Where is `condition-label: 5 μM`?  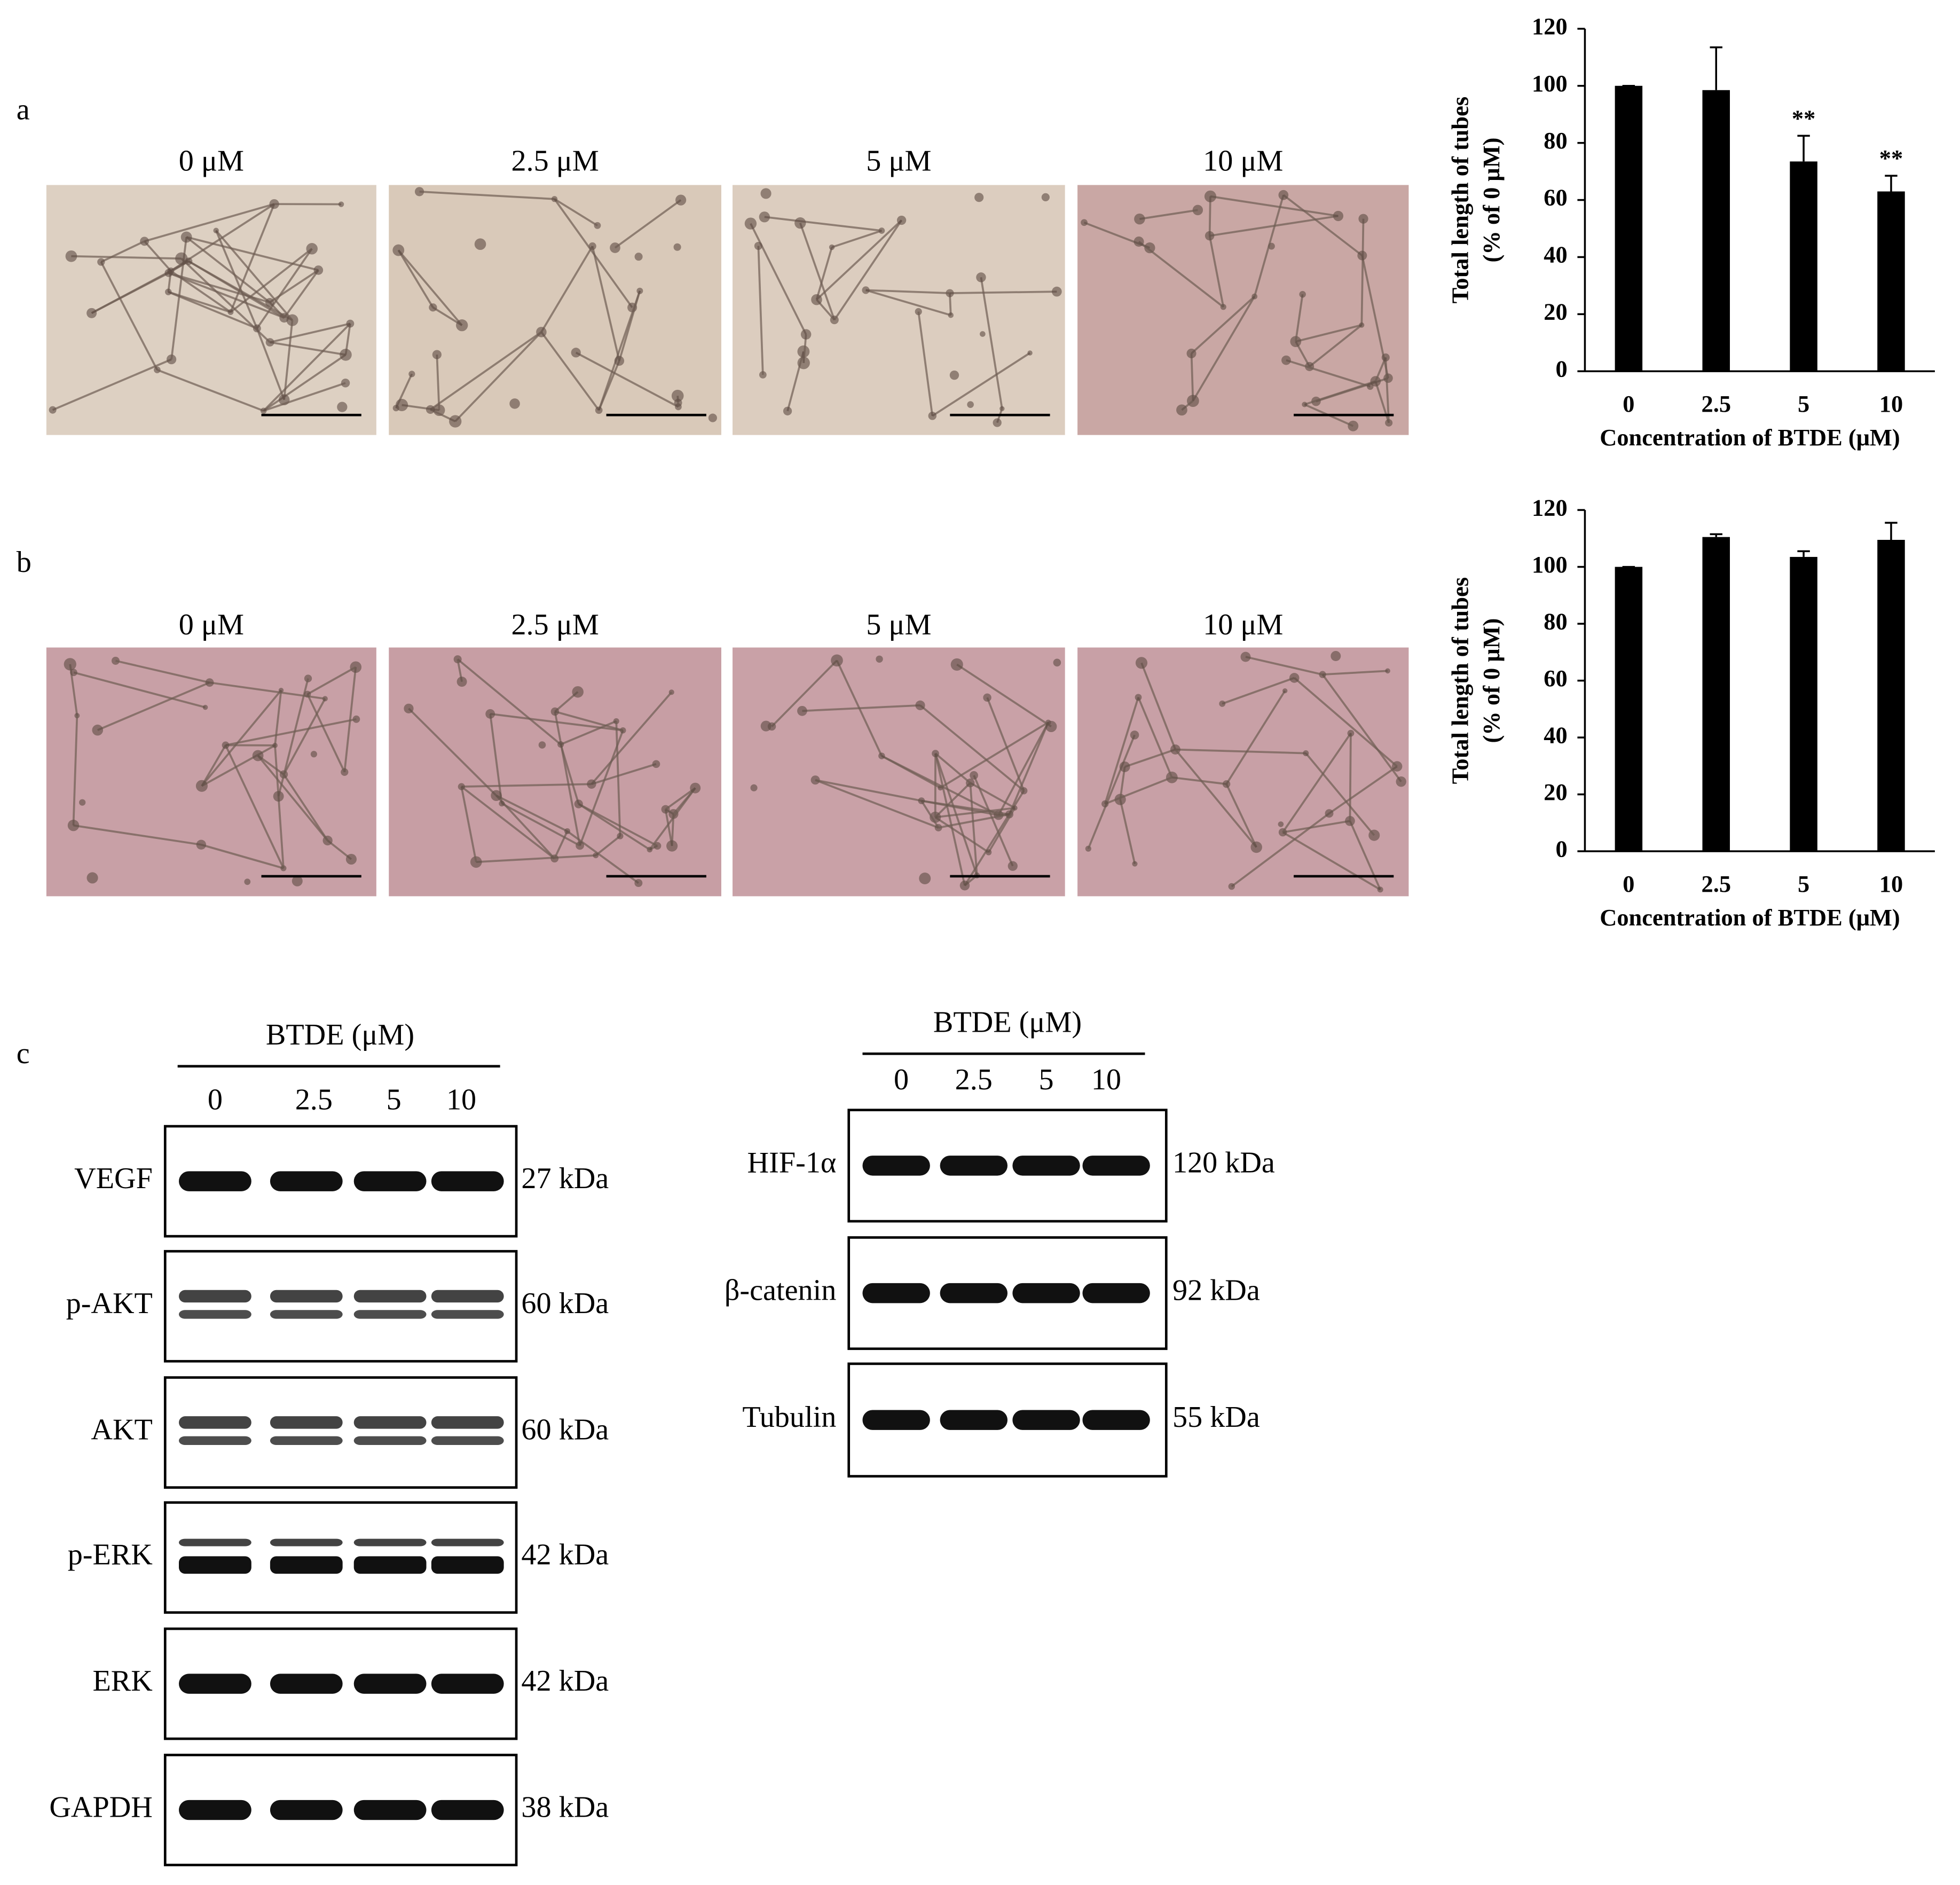
condition-label: 5 μM is located at coordinates (898, 161).